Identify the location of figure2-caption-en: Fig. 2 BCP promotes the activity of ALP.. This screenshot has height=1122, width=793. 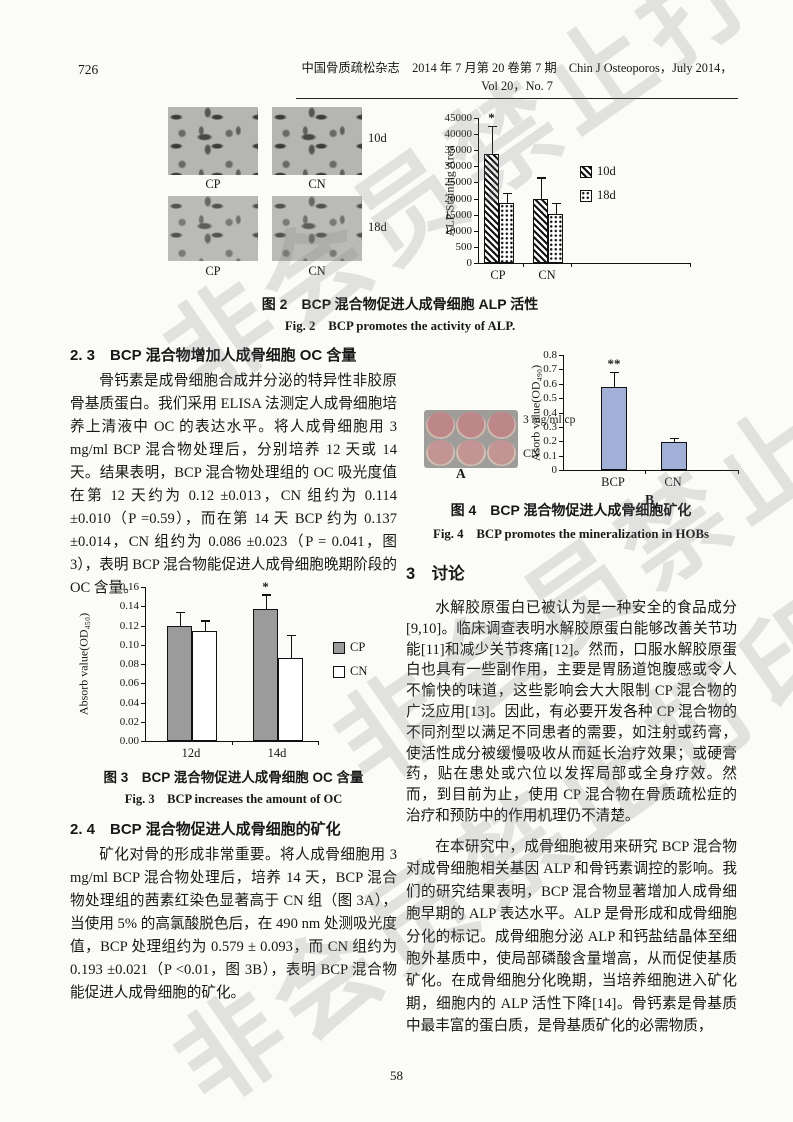
(400, 326).